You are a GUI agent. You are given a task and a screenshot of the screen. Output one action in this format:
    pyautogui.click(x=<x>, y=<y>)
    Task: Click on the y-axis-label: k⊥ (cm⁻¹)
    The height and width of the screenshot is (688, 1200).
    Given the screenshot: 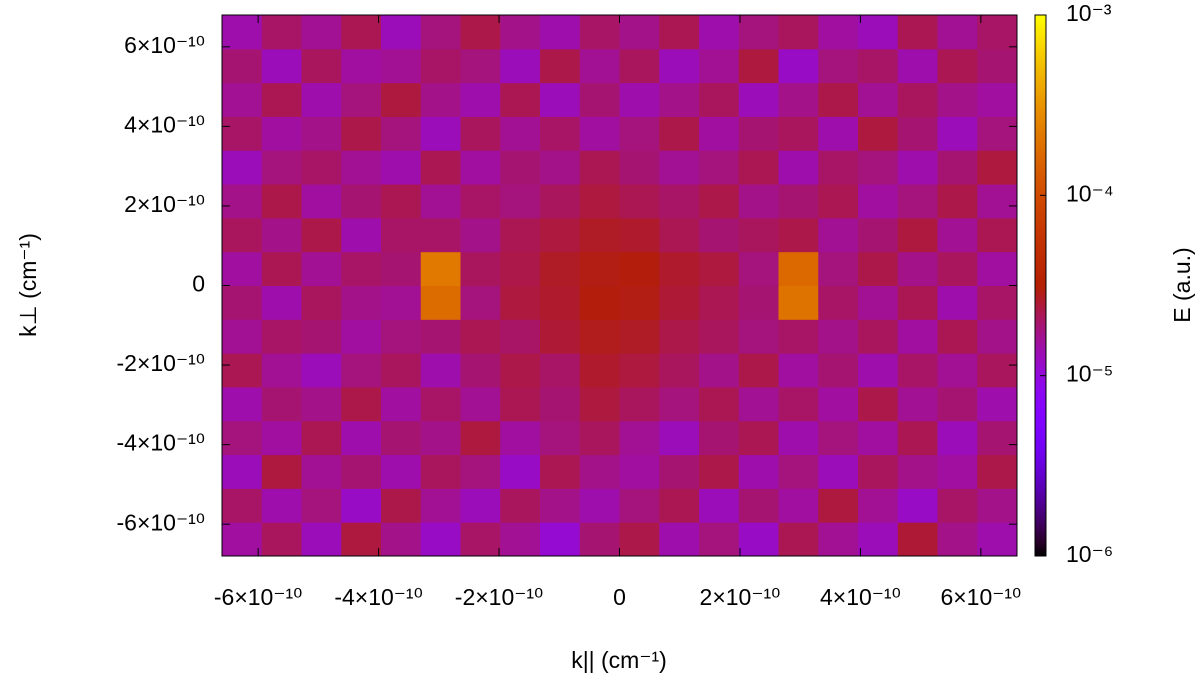 What is the action you would take?
    pyautogui.click(x=28, y=285)
    